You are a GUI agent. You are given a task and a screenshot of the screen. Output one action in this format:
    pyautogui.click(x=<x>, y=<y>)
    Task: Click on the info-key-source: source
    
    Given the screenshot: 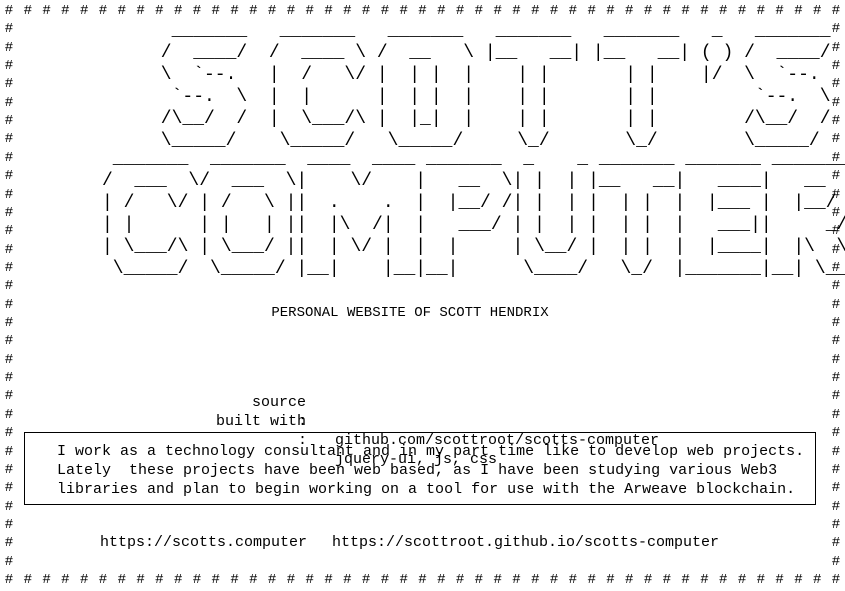 What is the action you would take?
    pyautogui.click(x=279, y=402)
    